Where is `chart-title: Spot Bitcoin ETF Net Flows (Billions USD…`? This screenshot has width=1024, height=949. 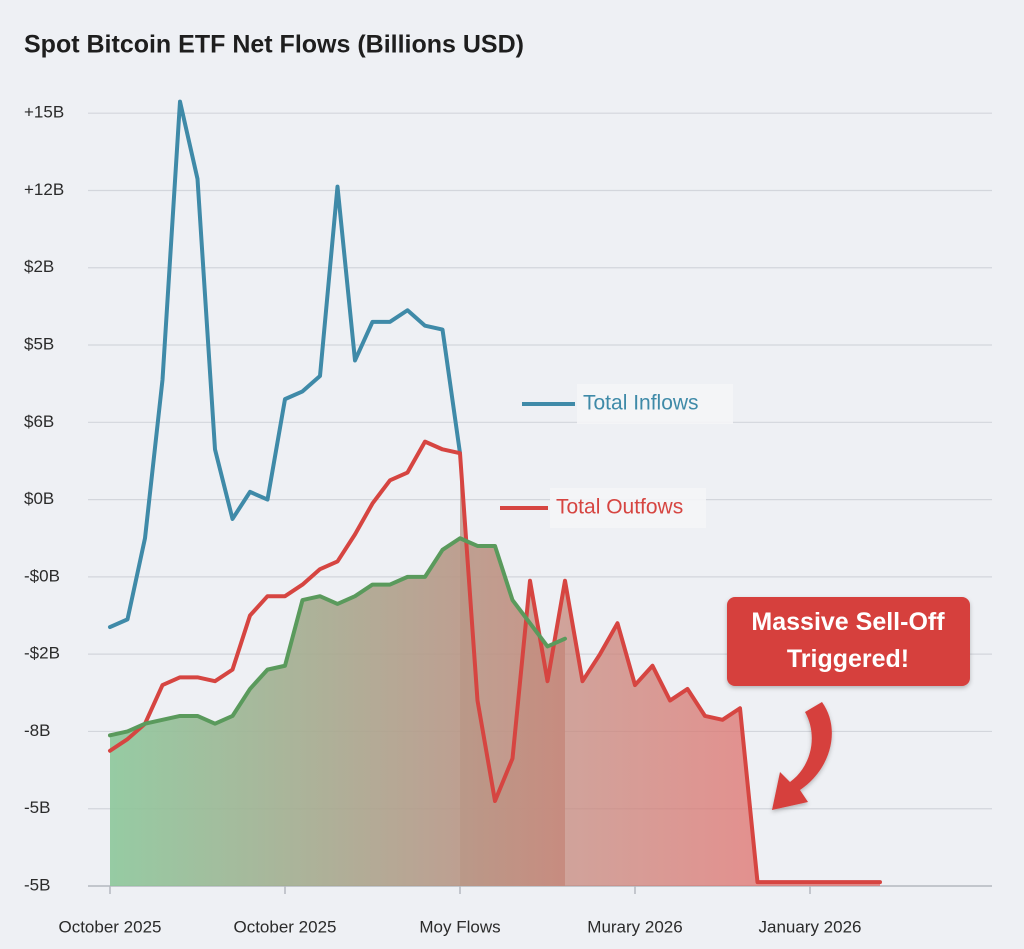 chart-title: Spot Bitcoin ETF Net Flows (Billions USD… is located at coordinates (274, 45).